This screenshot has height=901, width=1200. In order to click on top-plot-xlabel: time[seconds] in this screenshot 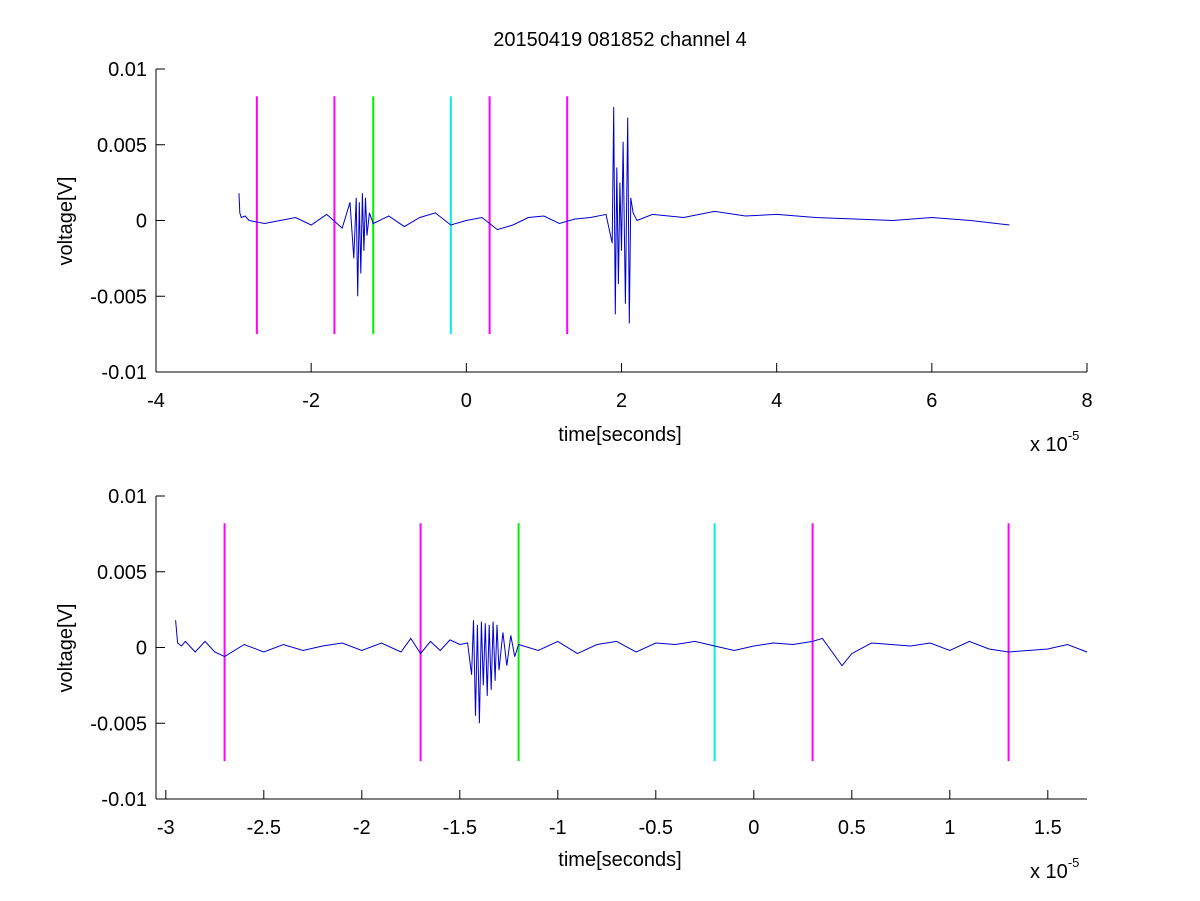, I will do `click(619, 435)`.